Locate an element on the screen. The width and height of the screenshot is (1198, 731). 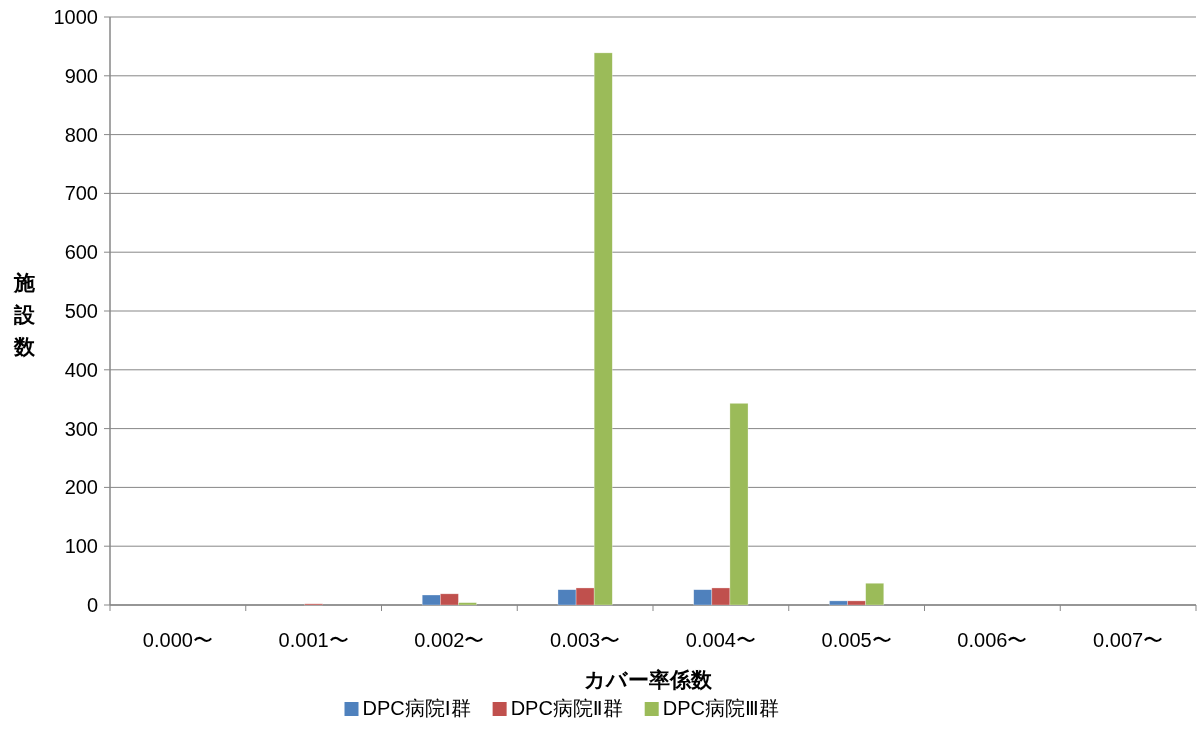
legend-label: DPC病院Ⅱ群 is located at coordinates (566, 708).